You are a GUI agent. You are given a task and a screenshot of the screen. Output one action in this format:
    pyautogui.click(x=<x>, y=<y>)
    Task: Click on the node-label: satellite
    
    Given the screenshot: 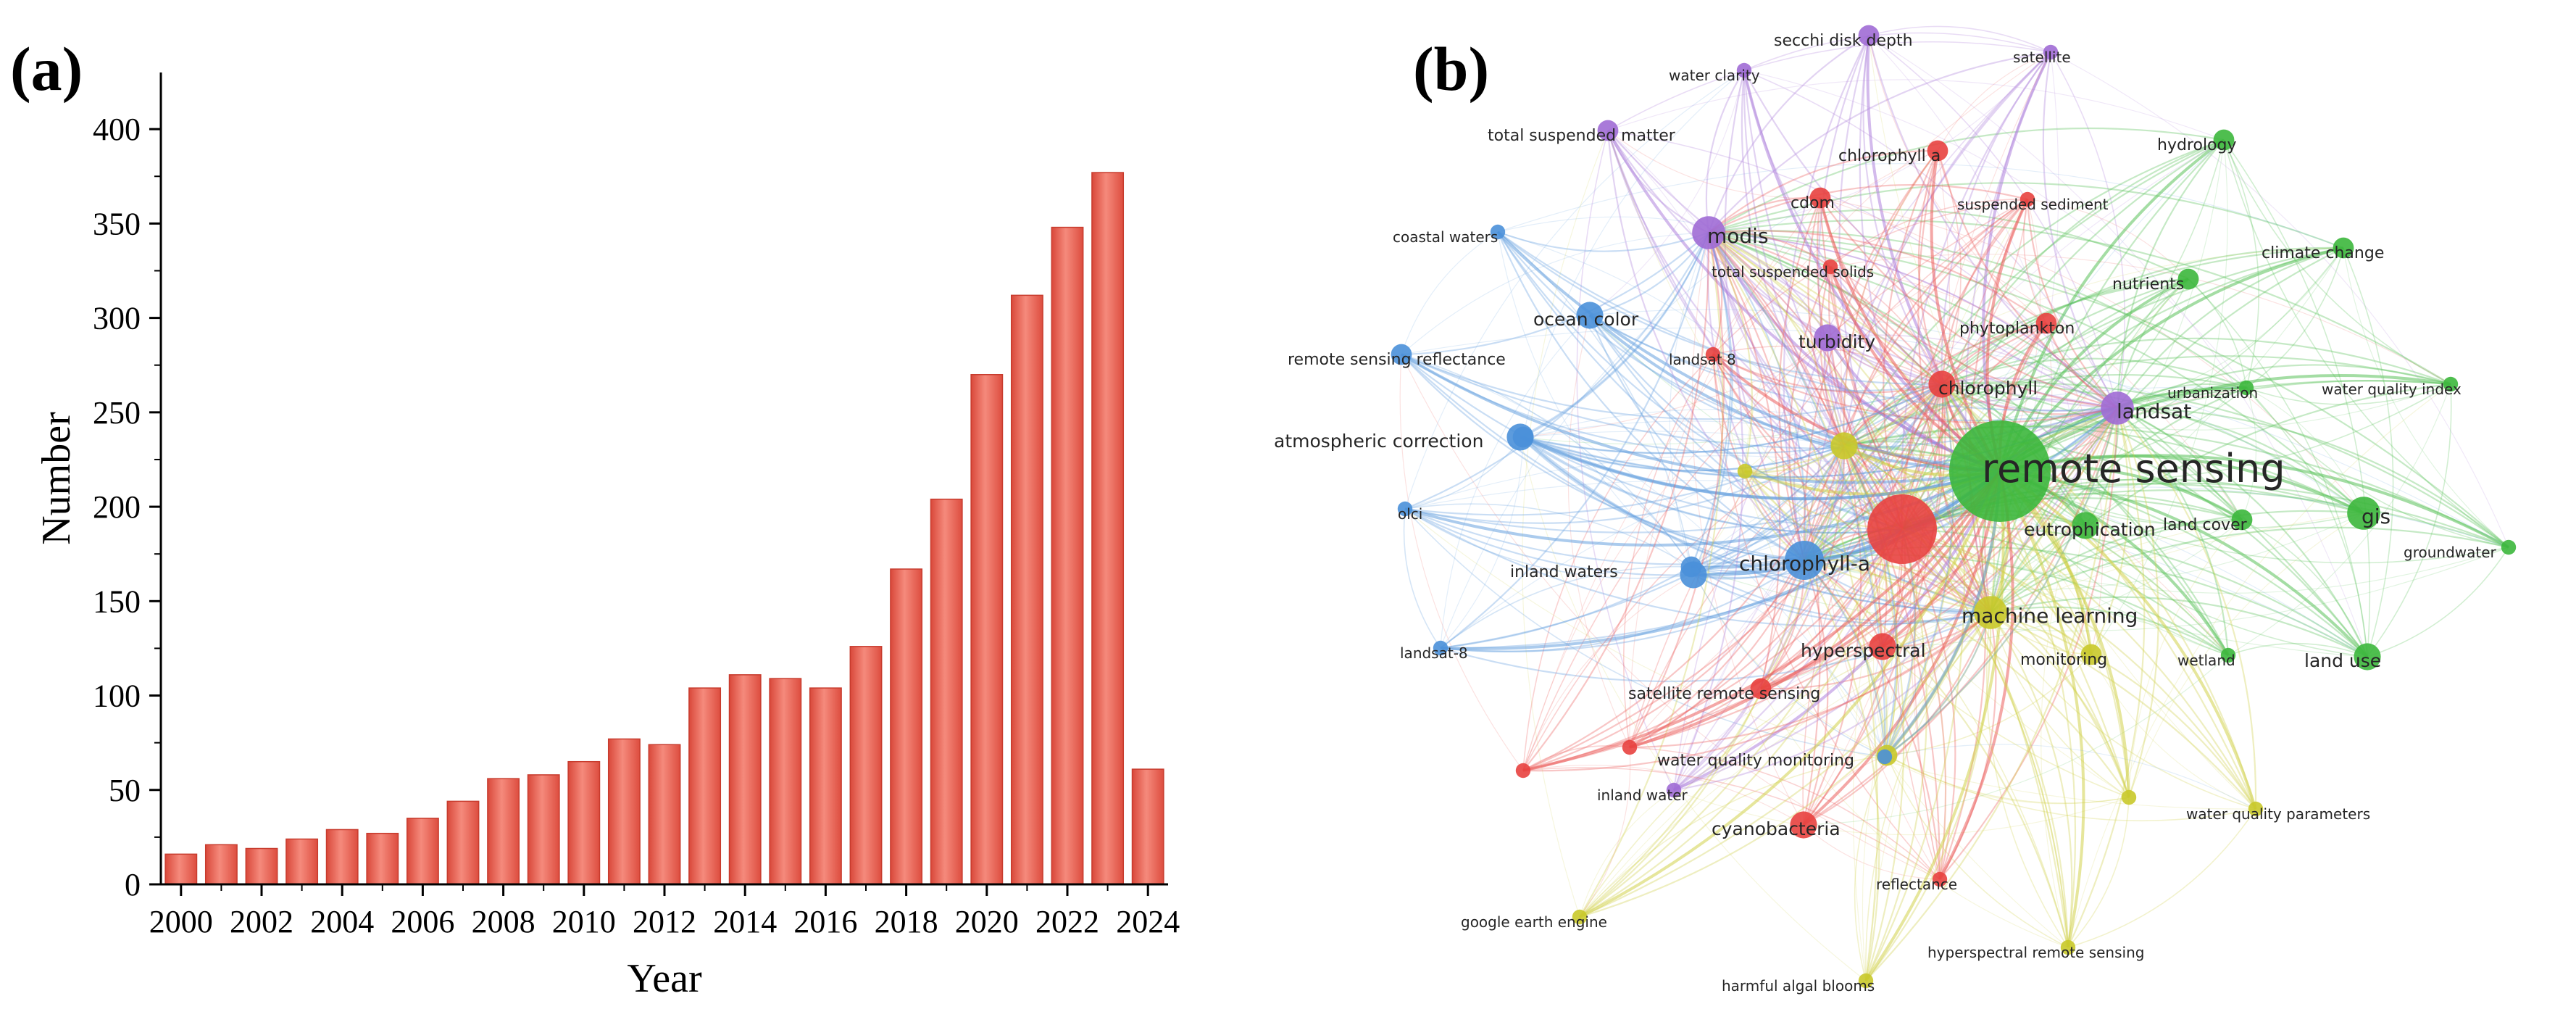 What is the action you would take?
    pyautogui.click(x=2042, y=57)
    